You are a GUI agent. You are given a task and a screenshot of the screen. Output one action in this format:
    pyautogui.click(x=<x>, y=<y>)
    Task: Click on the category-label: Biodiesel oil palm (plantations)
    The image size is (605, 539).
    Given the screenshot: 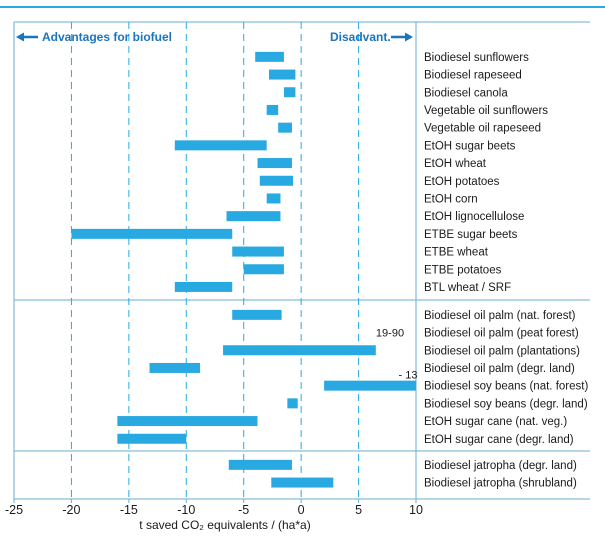 What is the action you would take?
    pyautogui.click(x=502, y=351)
    